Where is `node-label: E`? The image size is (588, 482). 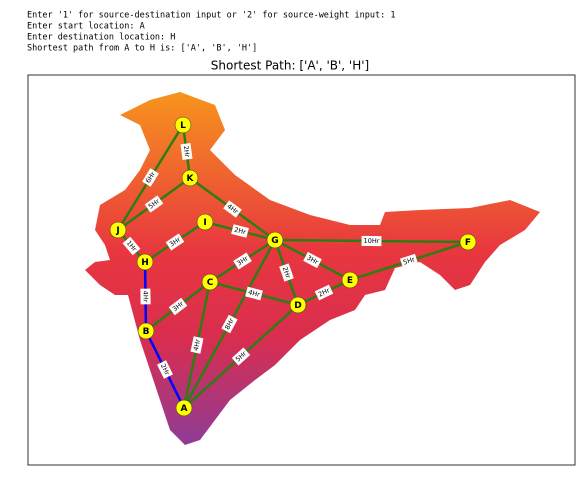 node-label: E is located at coordinates (350, 281).